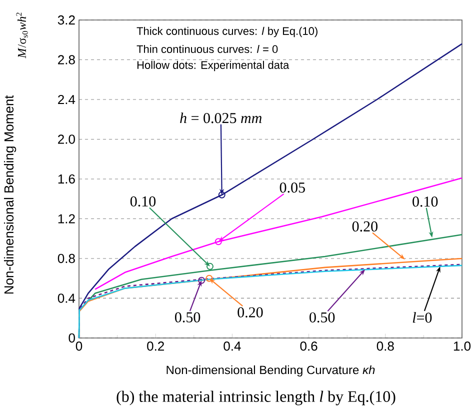 Image resolution: width=474 pixels, height=417 pixels. Describe the element at coordinates (213, 66) in the screenshot. I see `annotation: Hollow dots: Experimental data` at that location.